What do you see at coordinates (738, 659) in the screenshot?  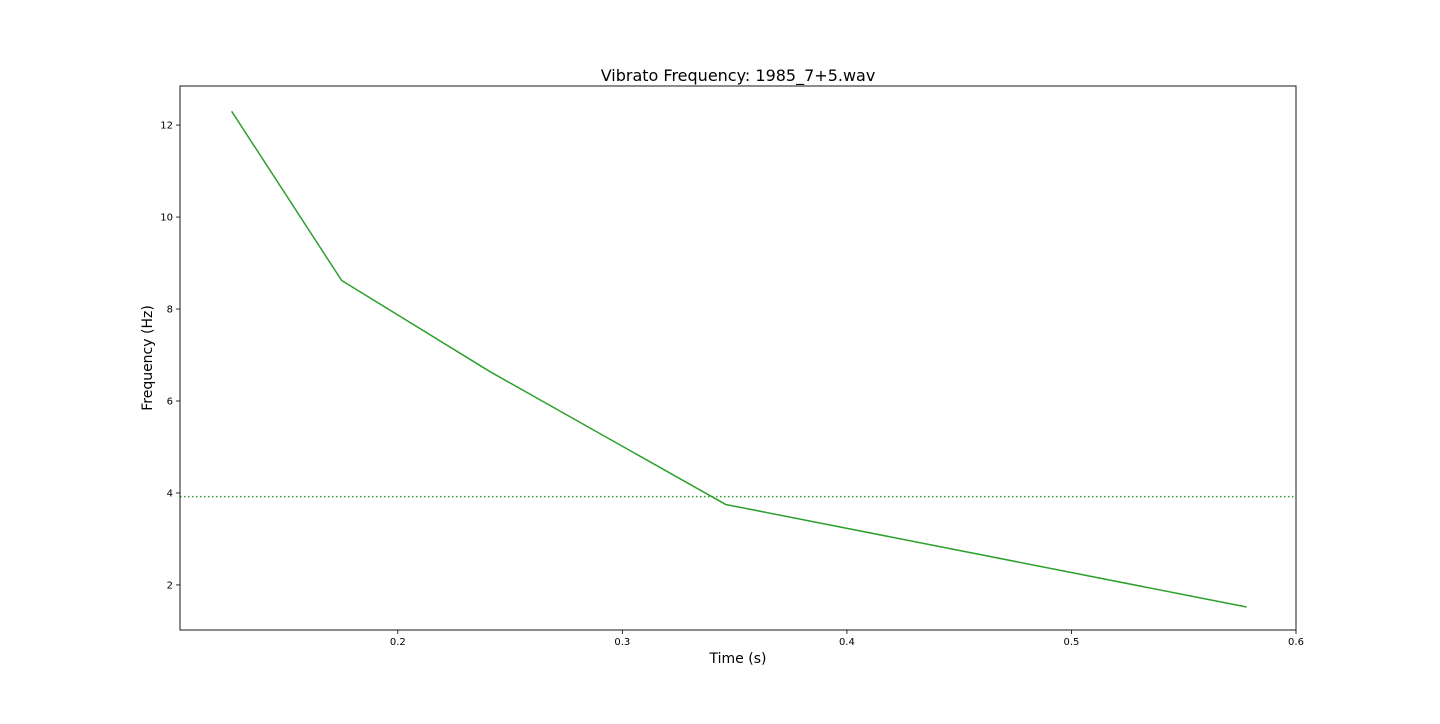 I see `x-axis-label: Time (s)` at bounding box center [738, 659].